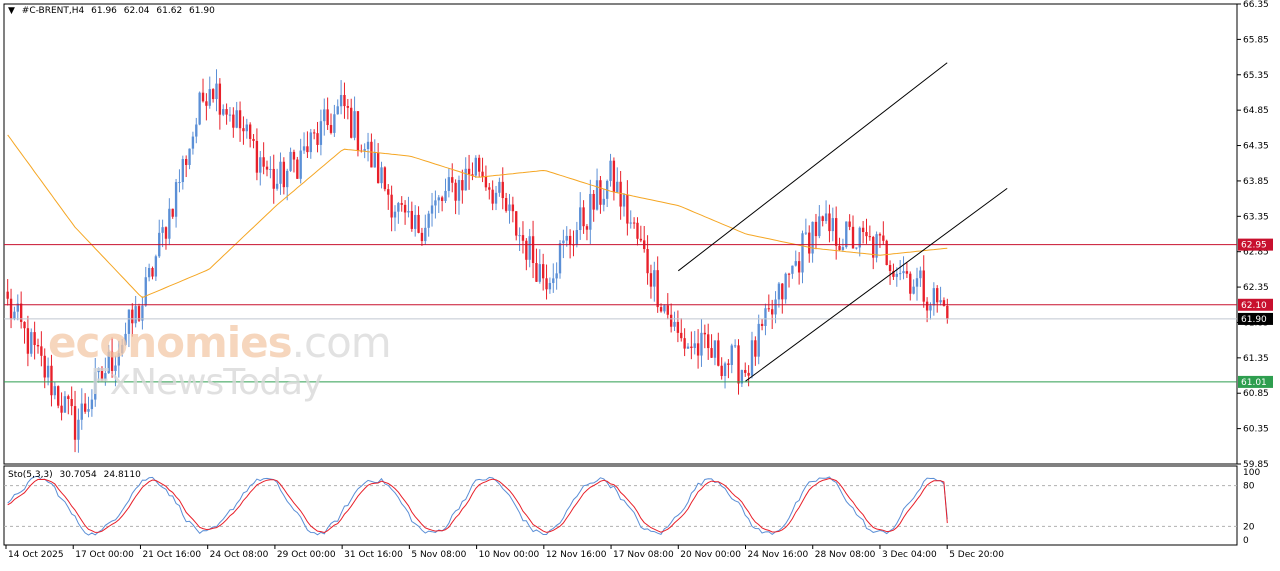  I want to click on high-value: 62.04, so click(136, 11).